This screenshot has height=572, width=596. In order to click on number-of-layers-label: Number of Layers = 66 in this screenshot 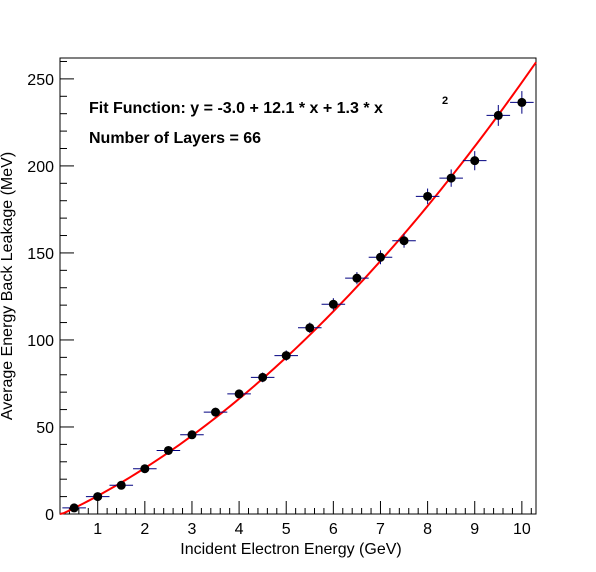, I will do `click(175, 138)`.